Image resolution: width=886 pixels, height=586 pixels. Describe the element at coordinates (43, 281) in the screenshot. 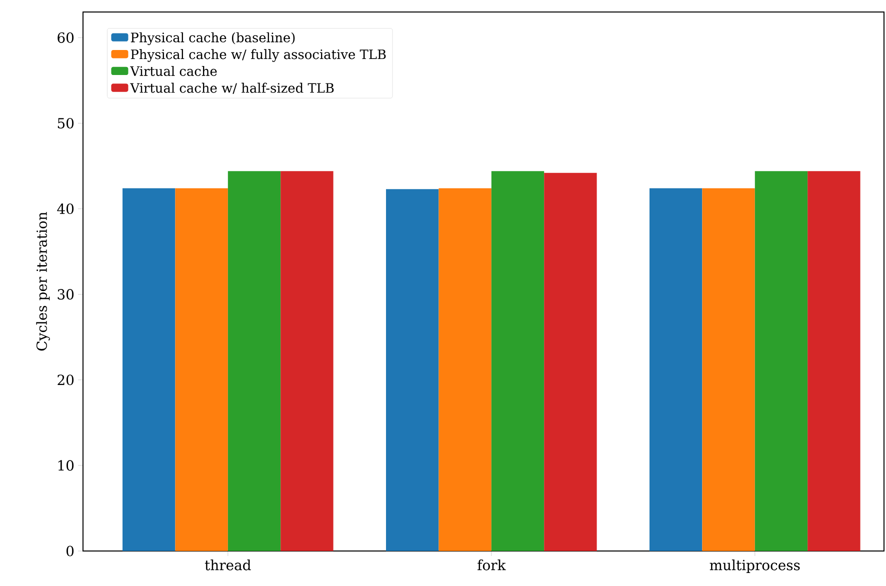

I see `y-axis-title: Cycles per iteration` at that location.